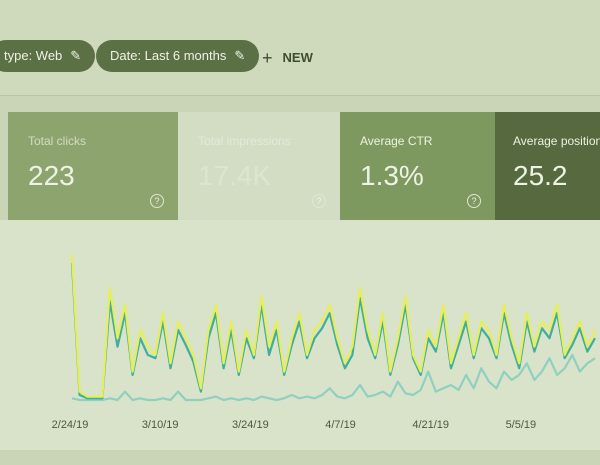 Image resolution: width=600 pixels, height=465 pixels. Describe the element at coordinates (340, 425) in the screenshot. I see `x-tick-label: 4/7/19` at that location.